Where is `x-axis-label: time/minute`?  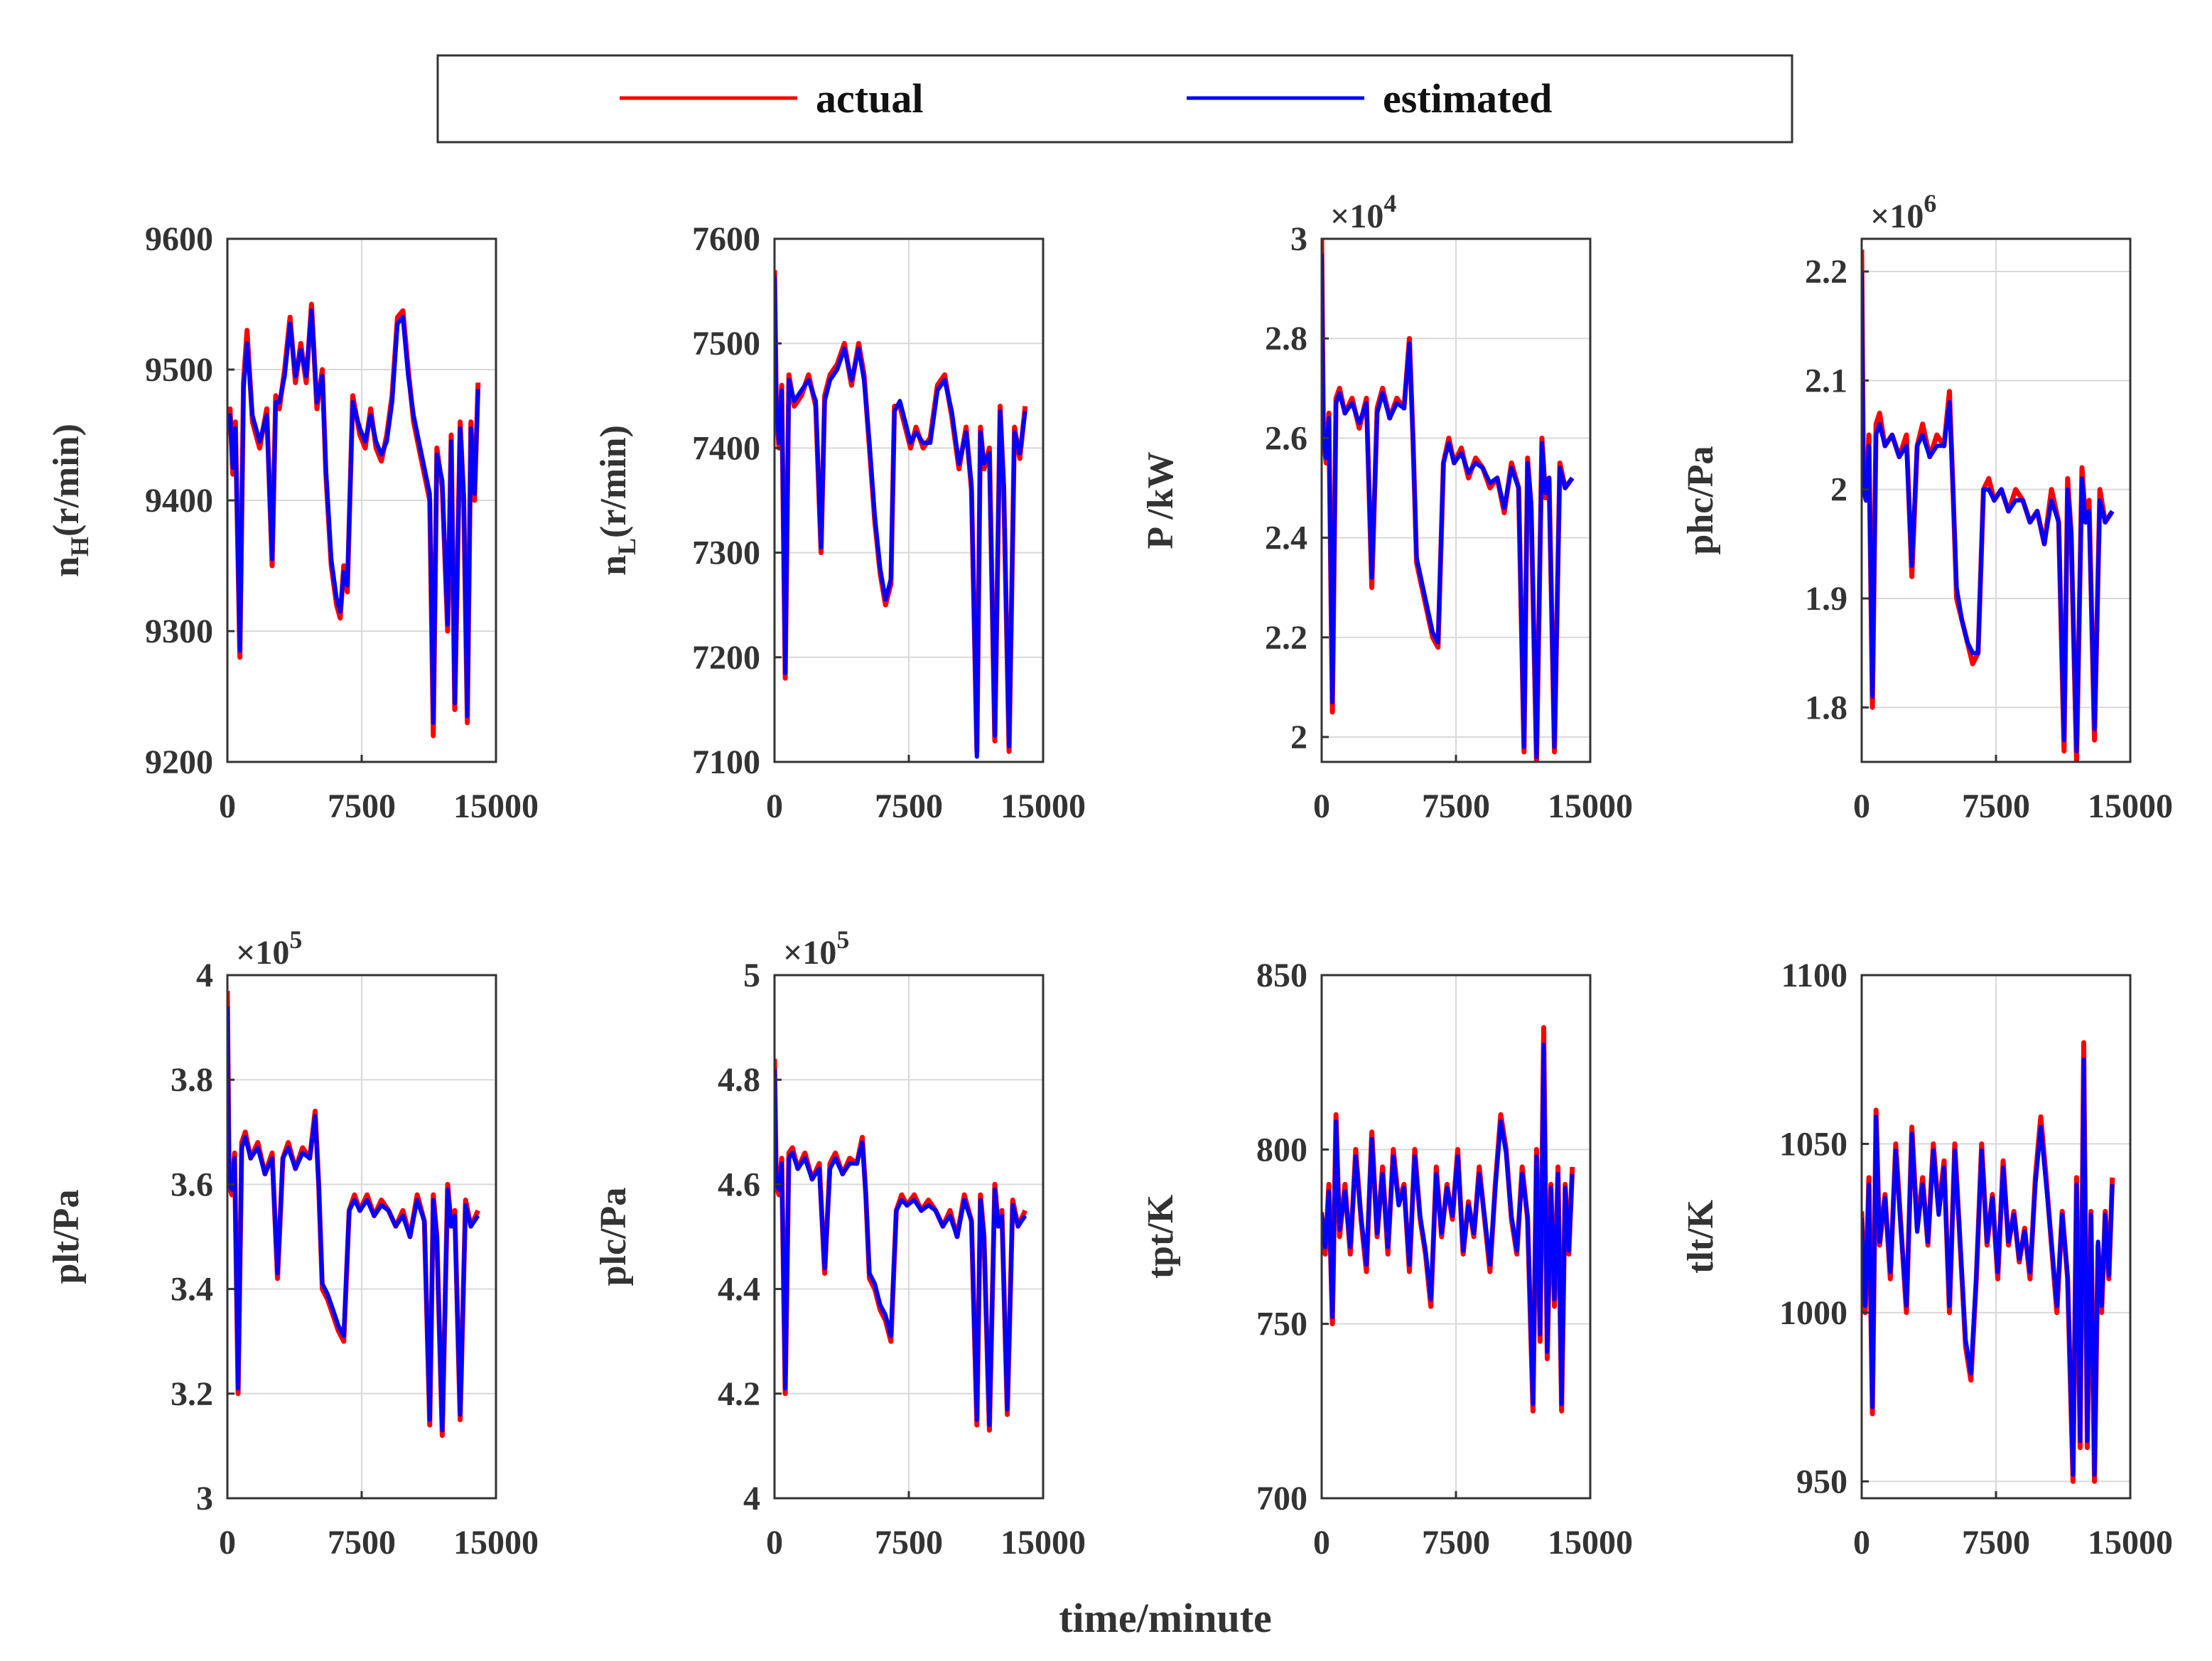
x-axis-label: time/minute is located at coordinates (1165, 1618).